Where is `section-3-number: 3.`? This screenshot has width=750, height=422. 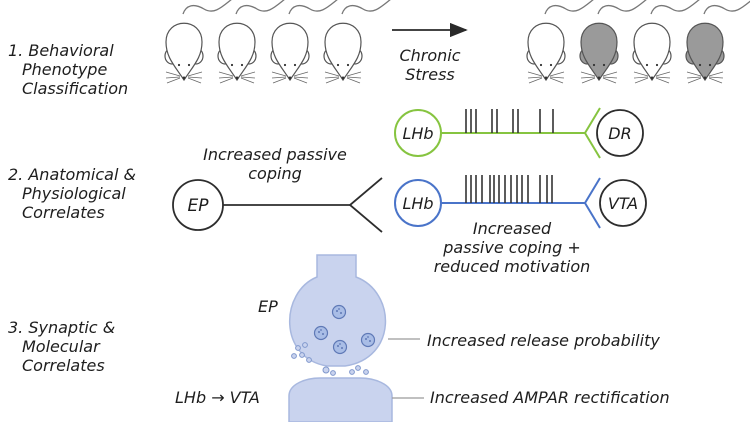
section-3-number: 3. is located at coordinates (16, 327).